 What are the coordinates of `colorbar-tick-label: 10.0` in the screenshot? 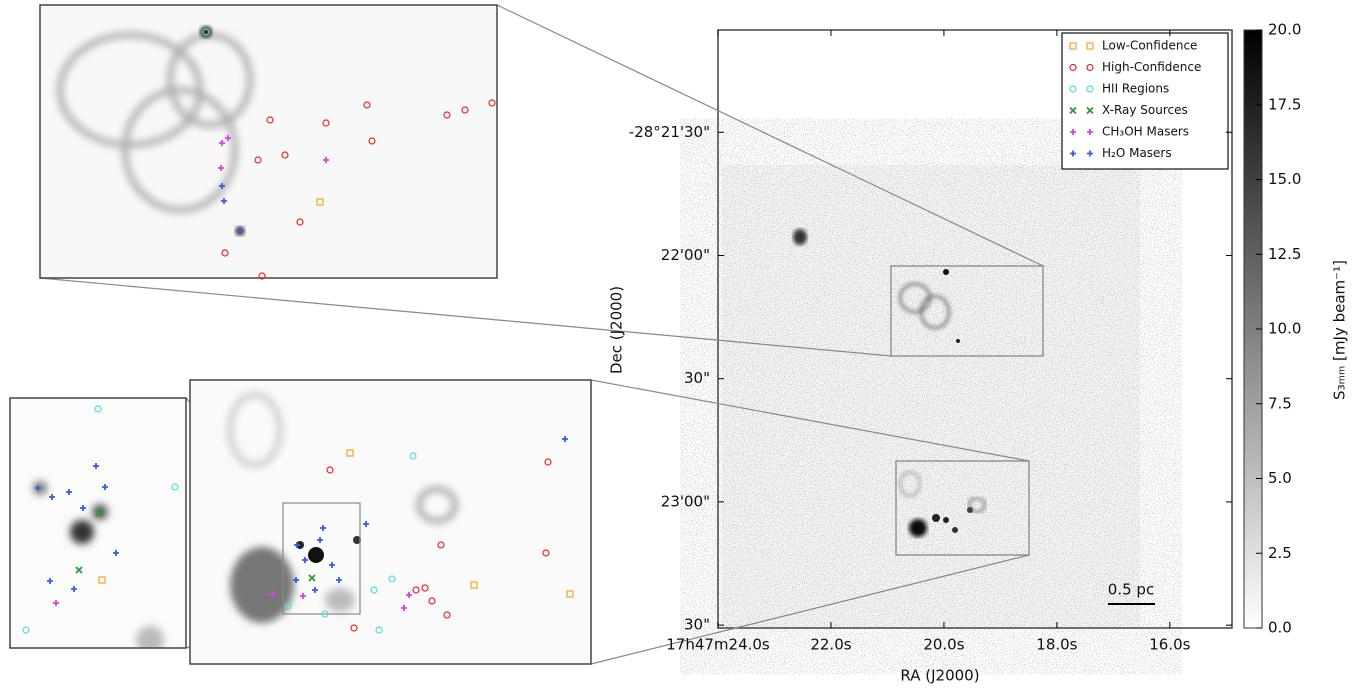 It's located at (1284, 329).